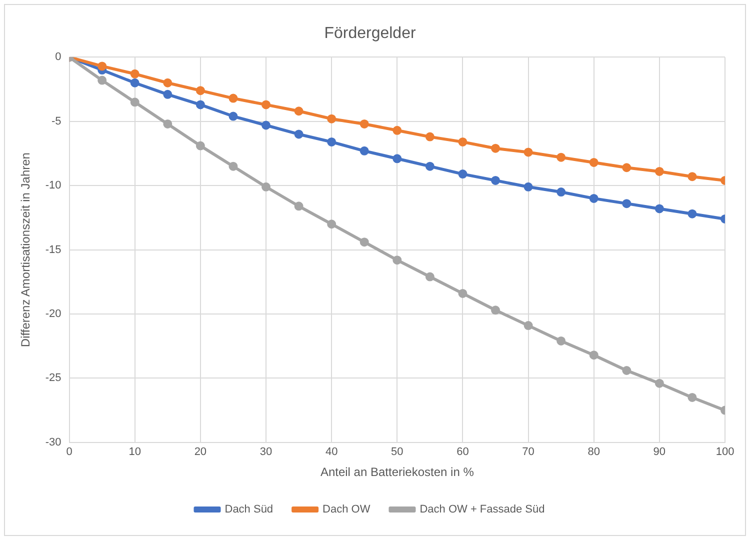 This screenshot has height=540, width=750. What do you see at coordinates (331, 452) in the screenshot?
I see `x-tick-label: 40` at bounding box center [331, 452].